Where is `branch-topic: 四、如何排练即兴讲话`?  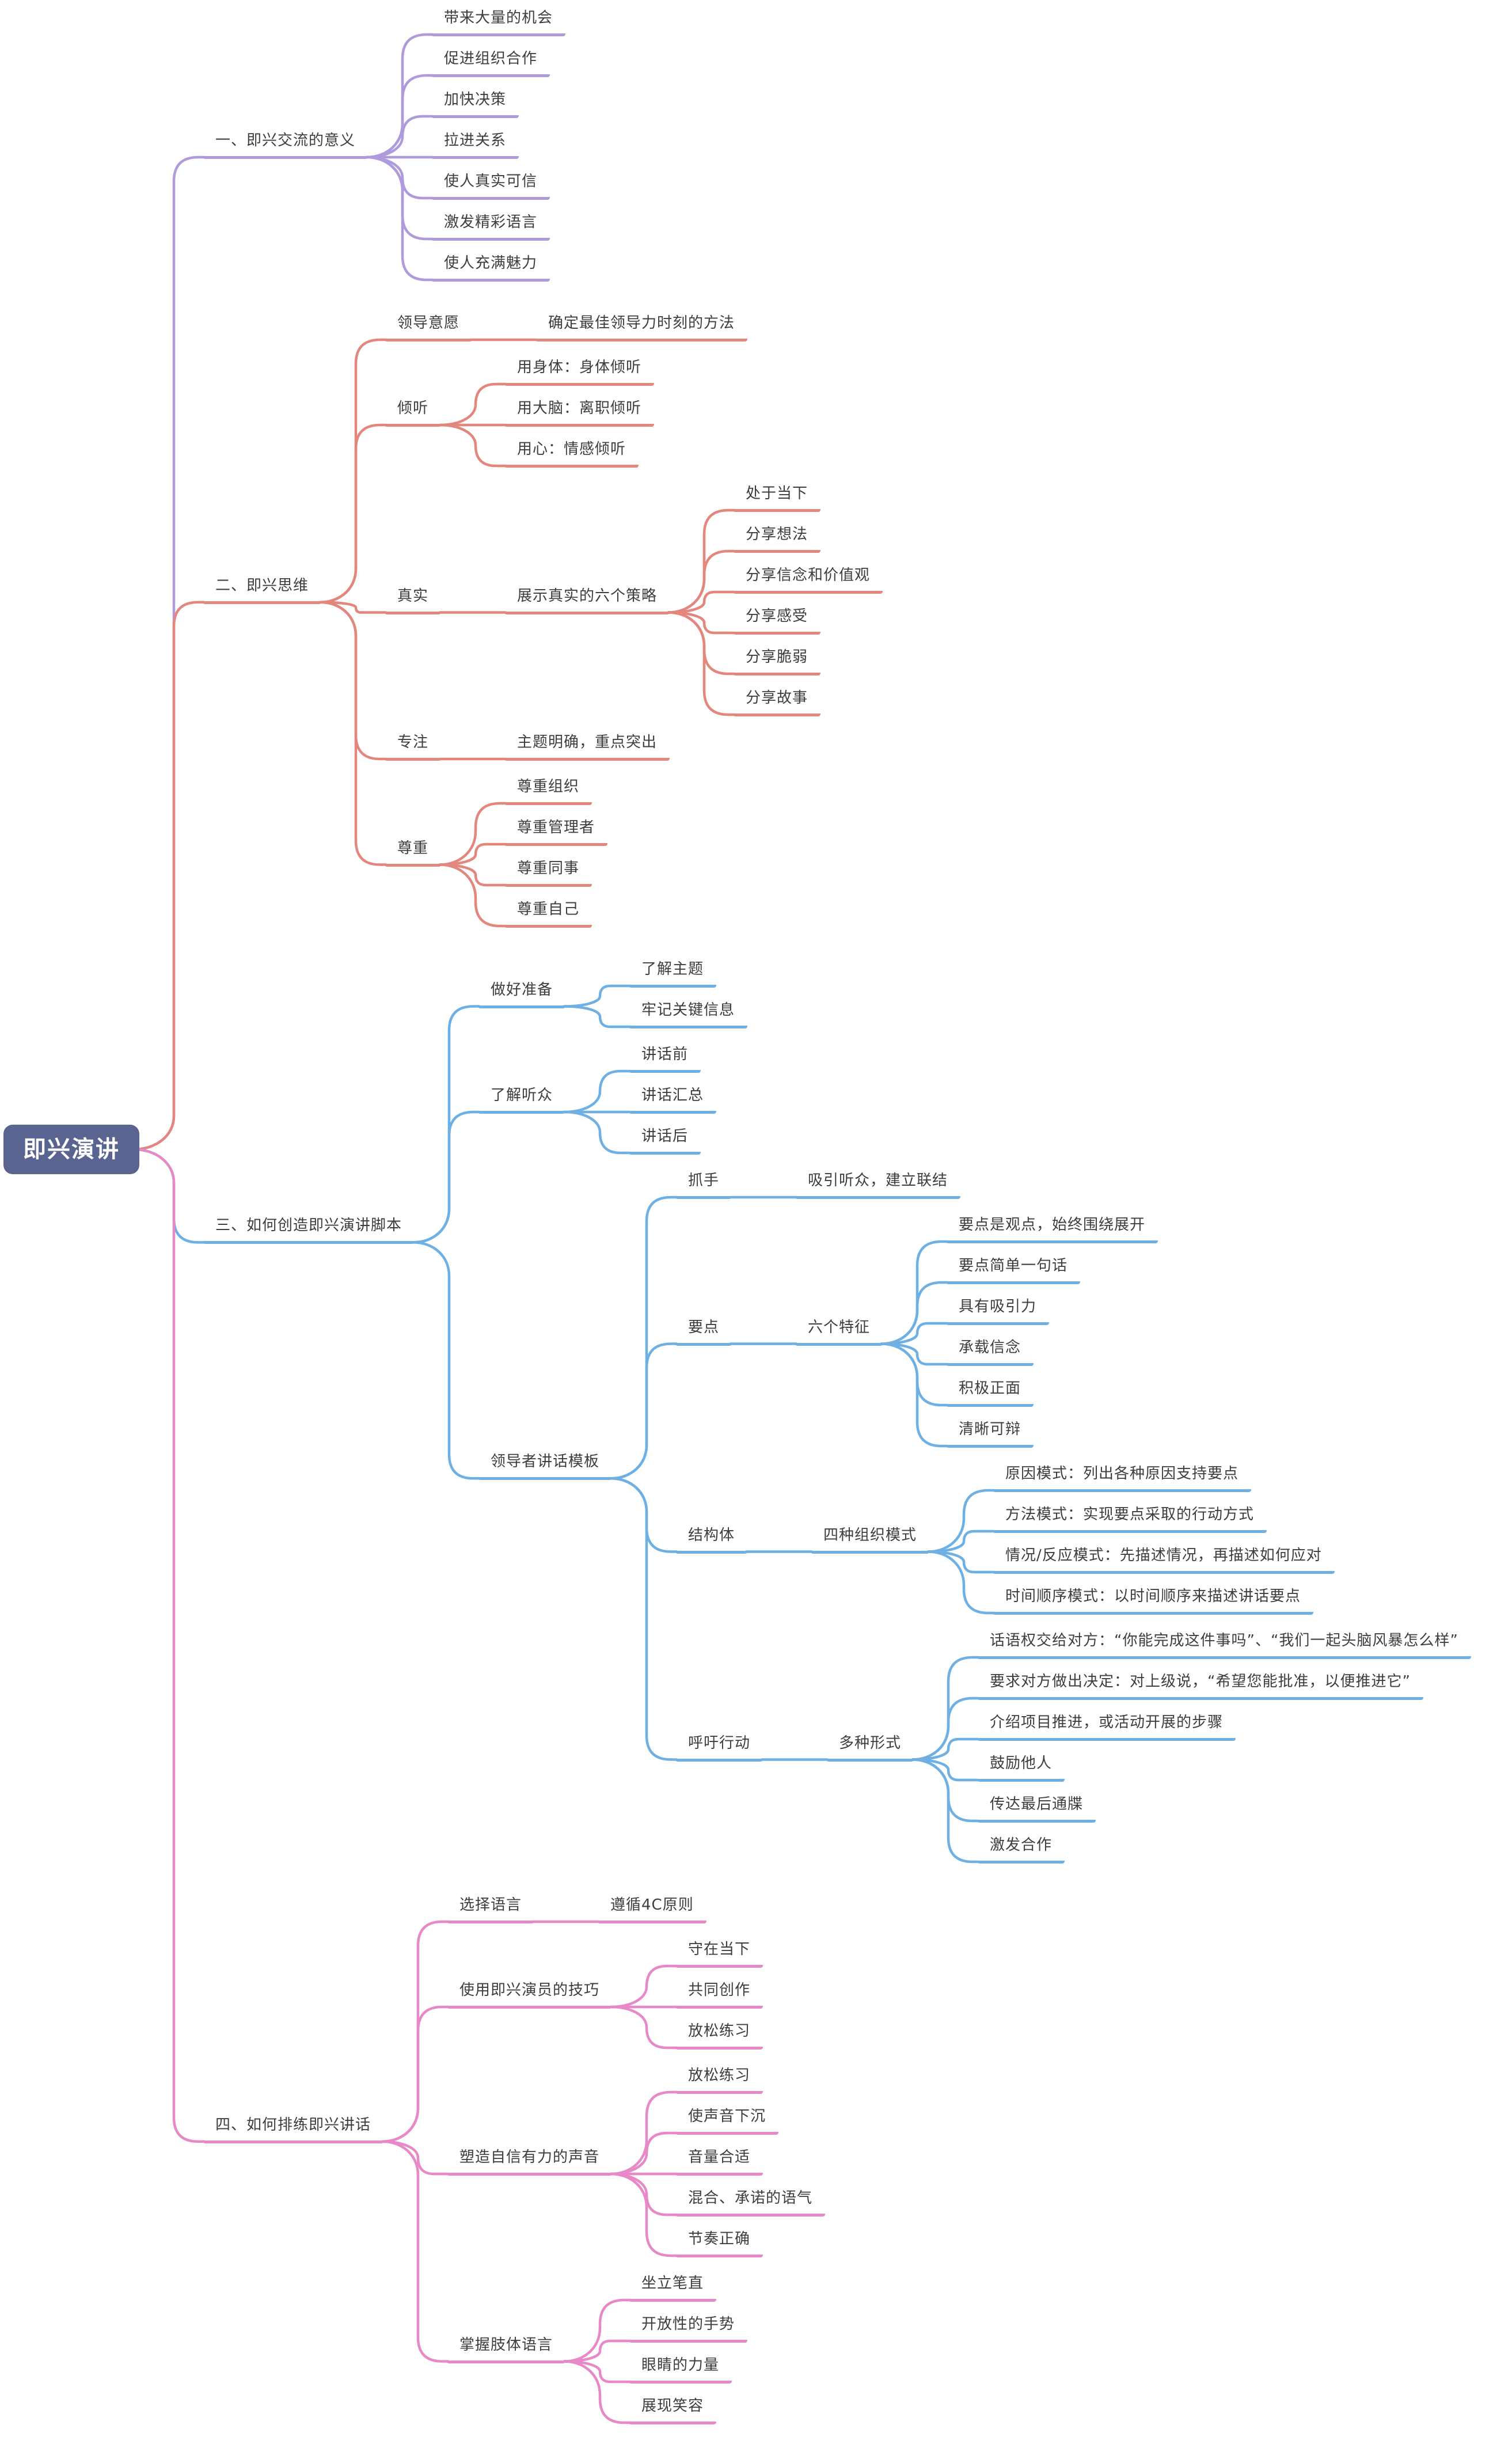
branch-topic: 四、如何排练即兴讲话 is located at coordinates (293, 2129).